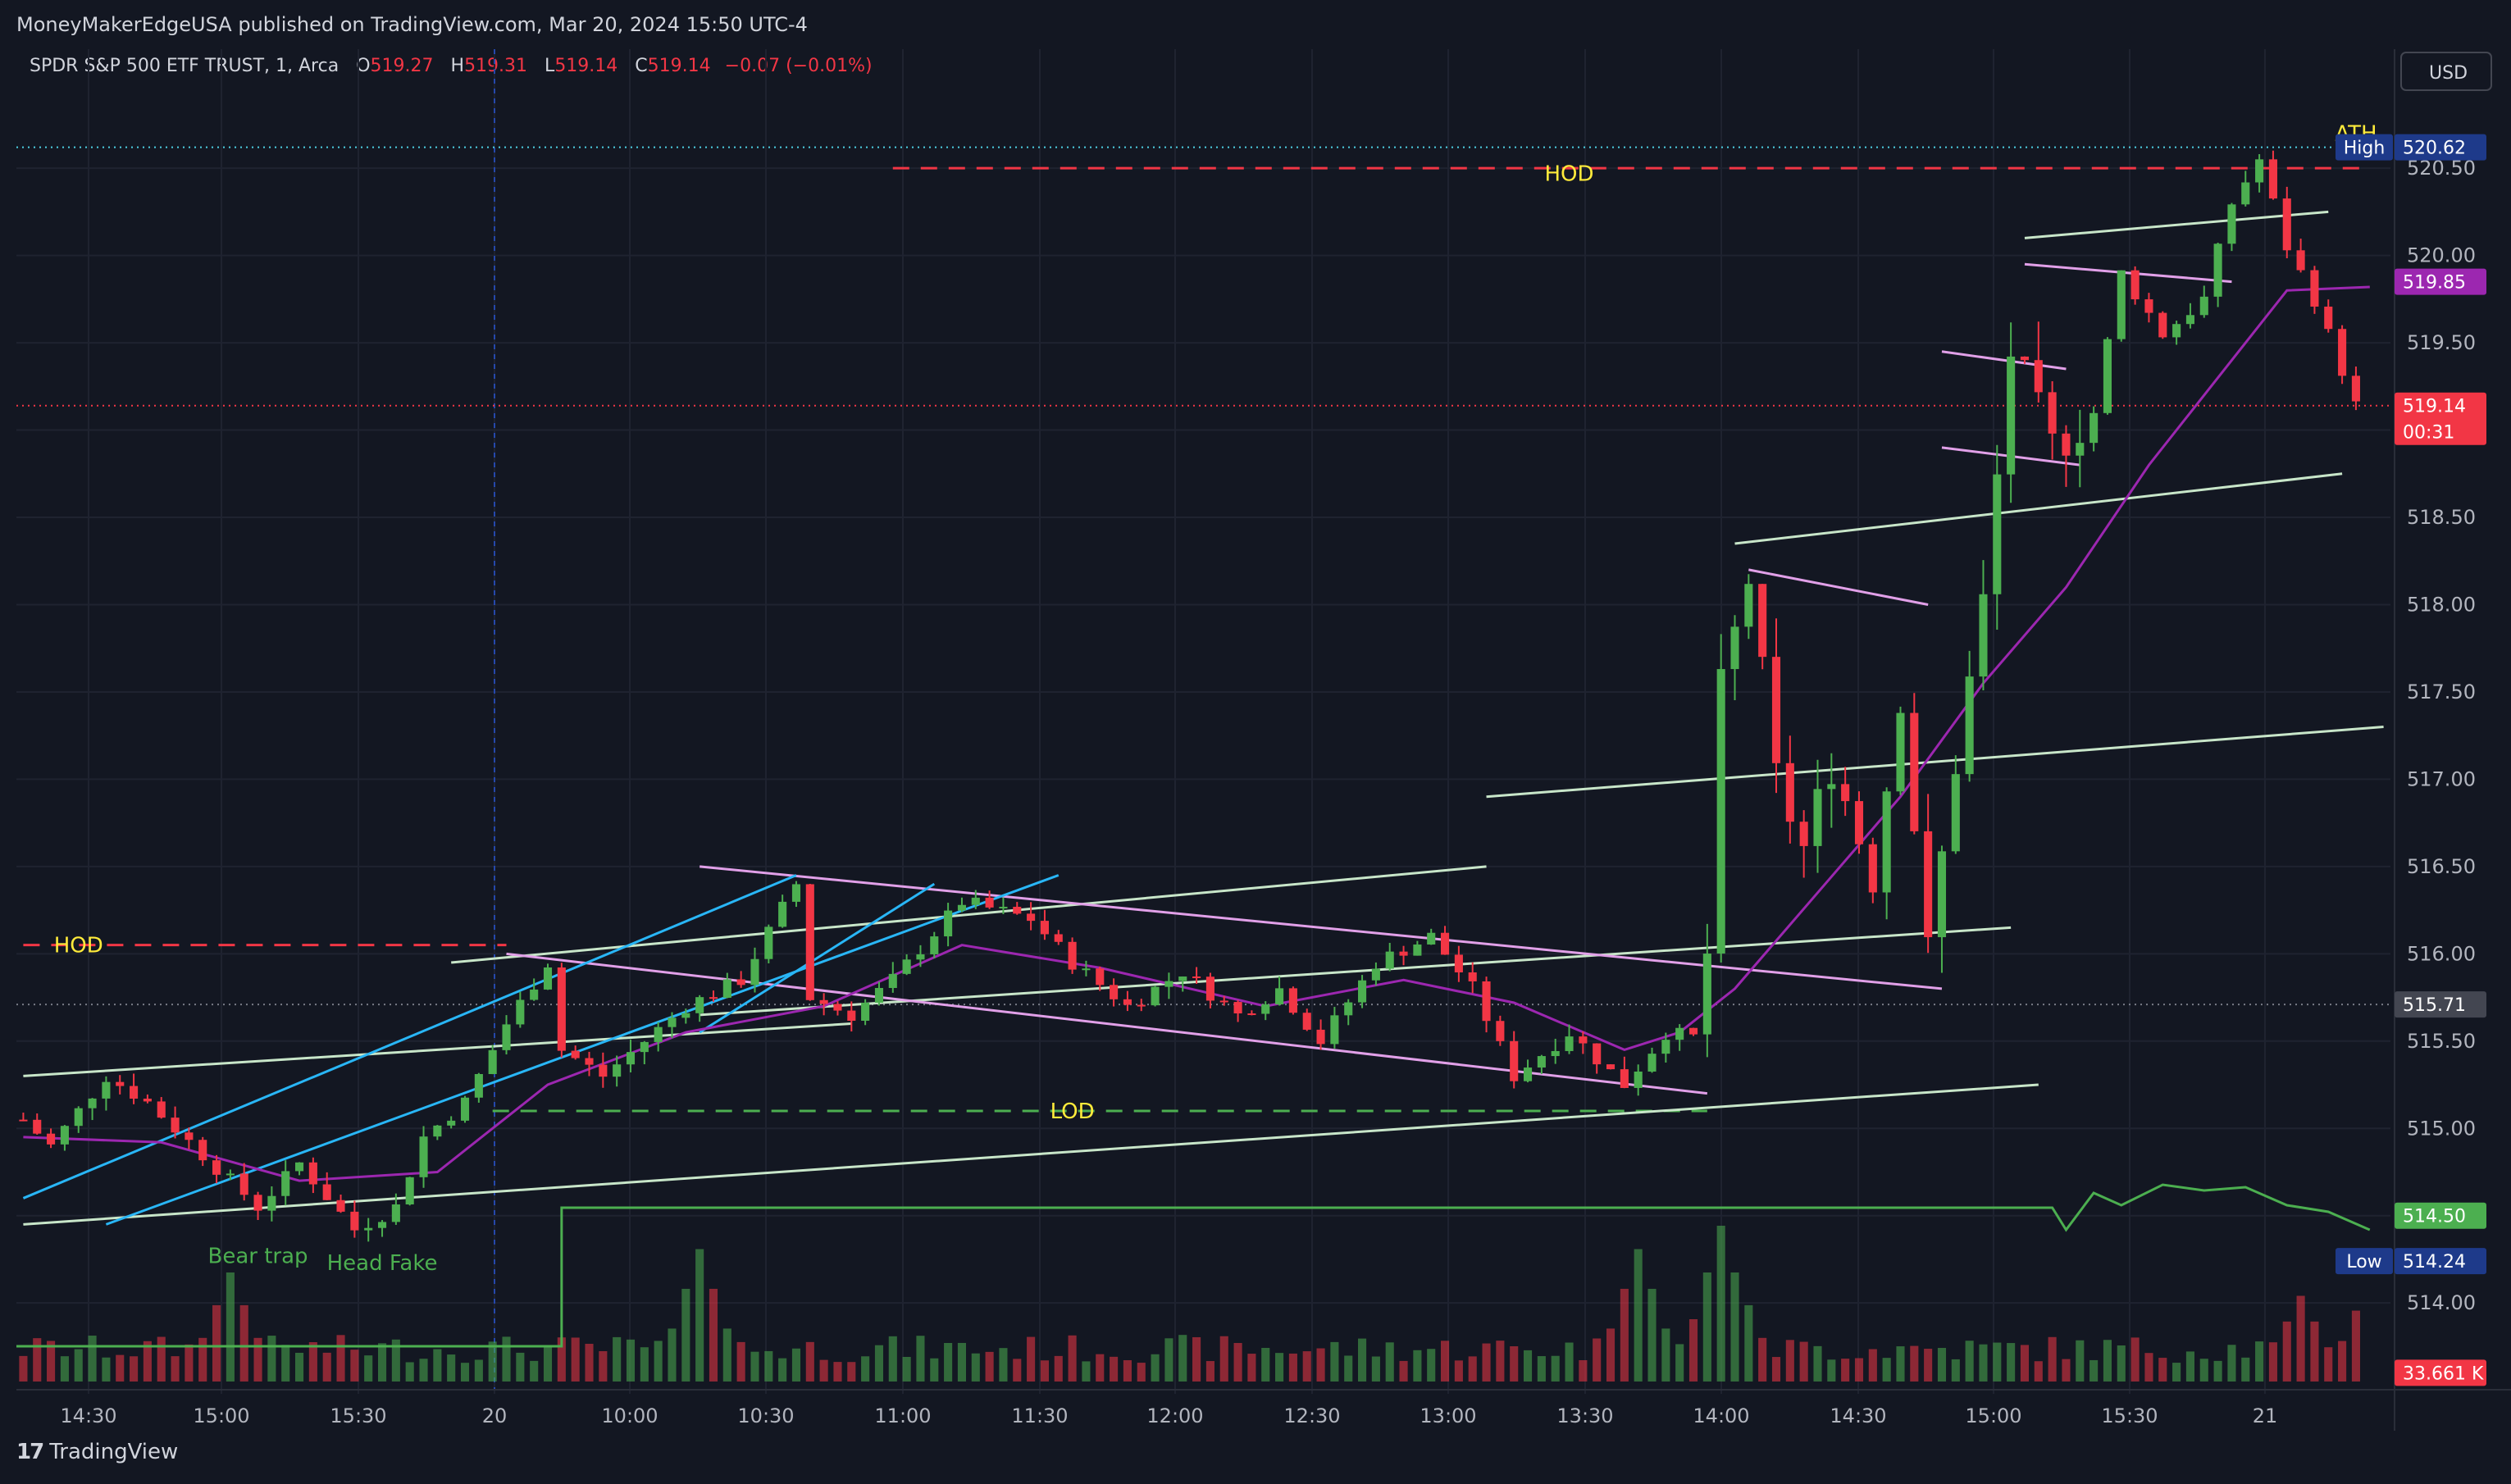 The width and height of the screenshot is (2511, 1484). Describe the element at coordinates (30, 1452) in the screenshot. I see `tradingview-logo: 17` at that location.